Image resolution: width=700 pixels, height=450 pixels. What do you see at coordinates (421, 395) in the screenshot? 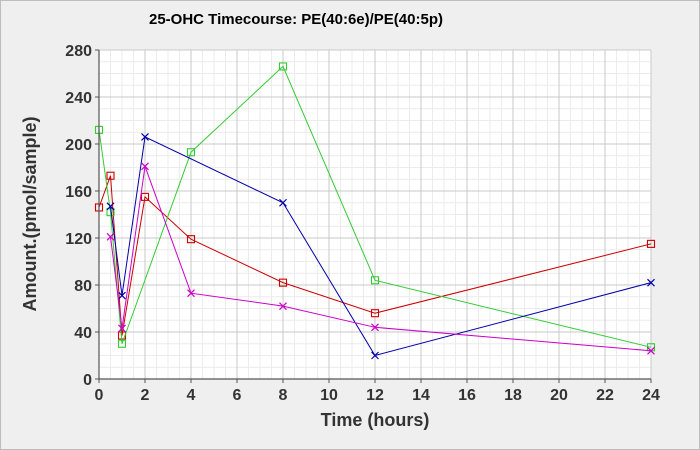
I see `x-tick-label: 14` at bounding box center [421, 395].